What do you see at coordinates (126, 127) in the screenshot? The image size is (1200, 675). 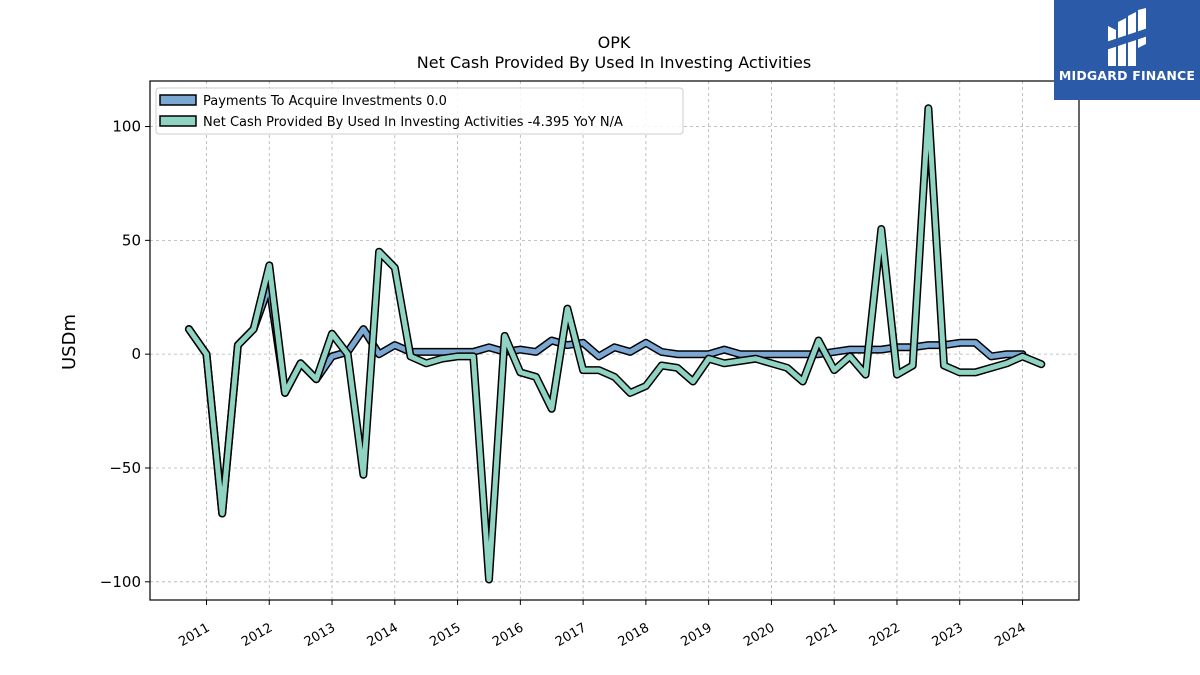 I see `y-tick-label: 100` at bounding box center [126, 127].